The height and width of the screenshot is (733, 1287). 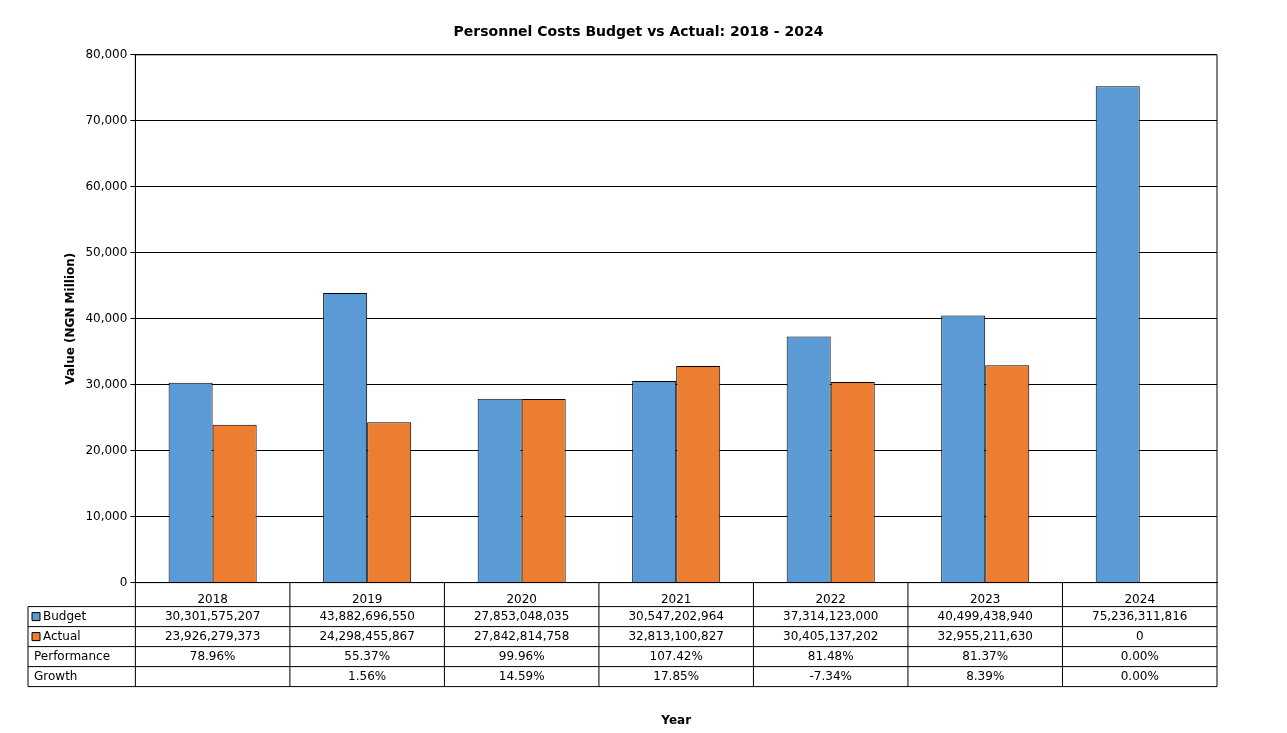 What do you see at coordinates (521, 635) in the screenshot?
I see `text: 27,842,814,758` at bounding box center [521, 635].